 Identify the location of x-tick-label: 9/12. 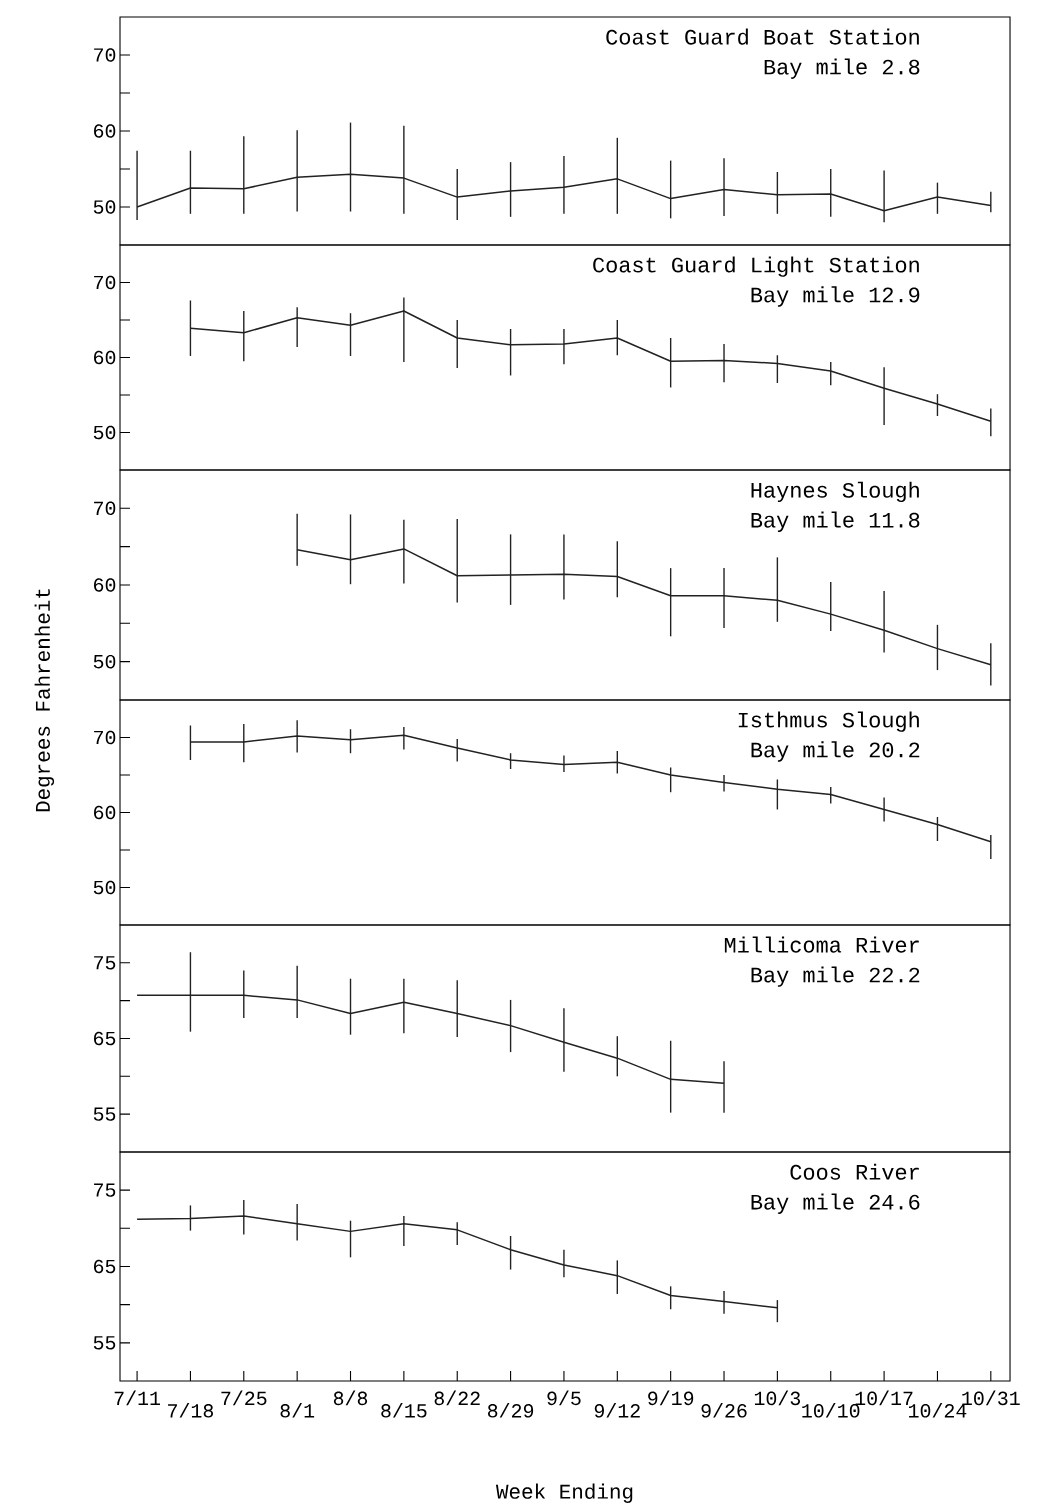
(617, 1410).